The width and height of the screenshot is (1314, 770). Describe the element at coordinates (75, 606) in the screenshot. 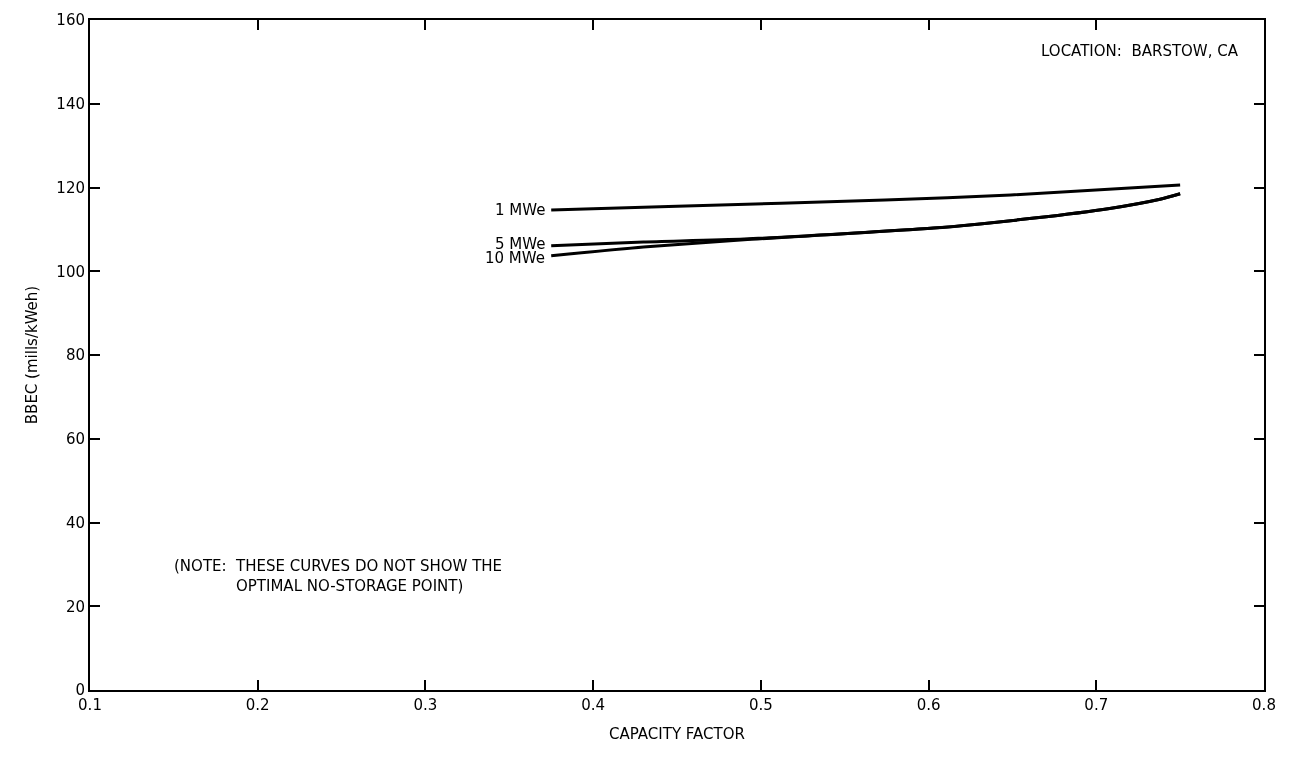

I see `y-tick-label: 20` at that location.